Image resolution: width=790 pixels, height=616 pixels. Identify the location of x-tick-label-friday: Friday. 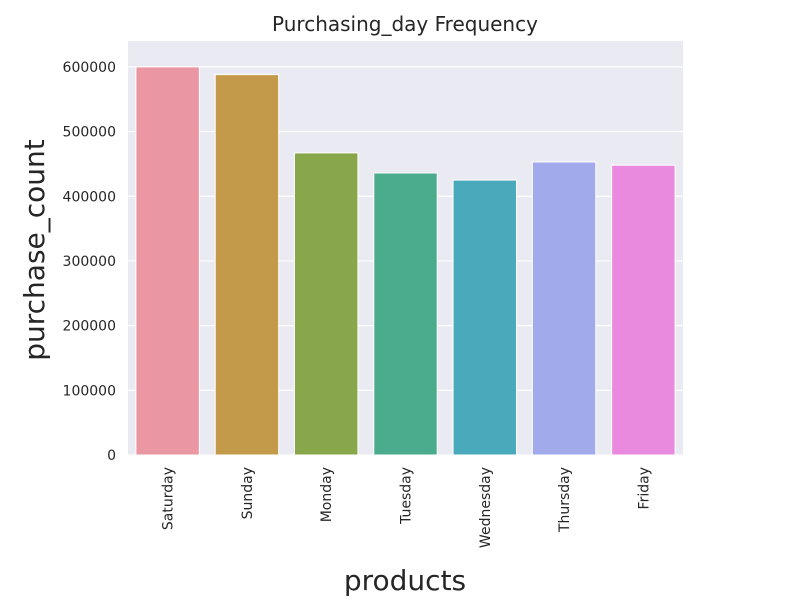
(644, 488).